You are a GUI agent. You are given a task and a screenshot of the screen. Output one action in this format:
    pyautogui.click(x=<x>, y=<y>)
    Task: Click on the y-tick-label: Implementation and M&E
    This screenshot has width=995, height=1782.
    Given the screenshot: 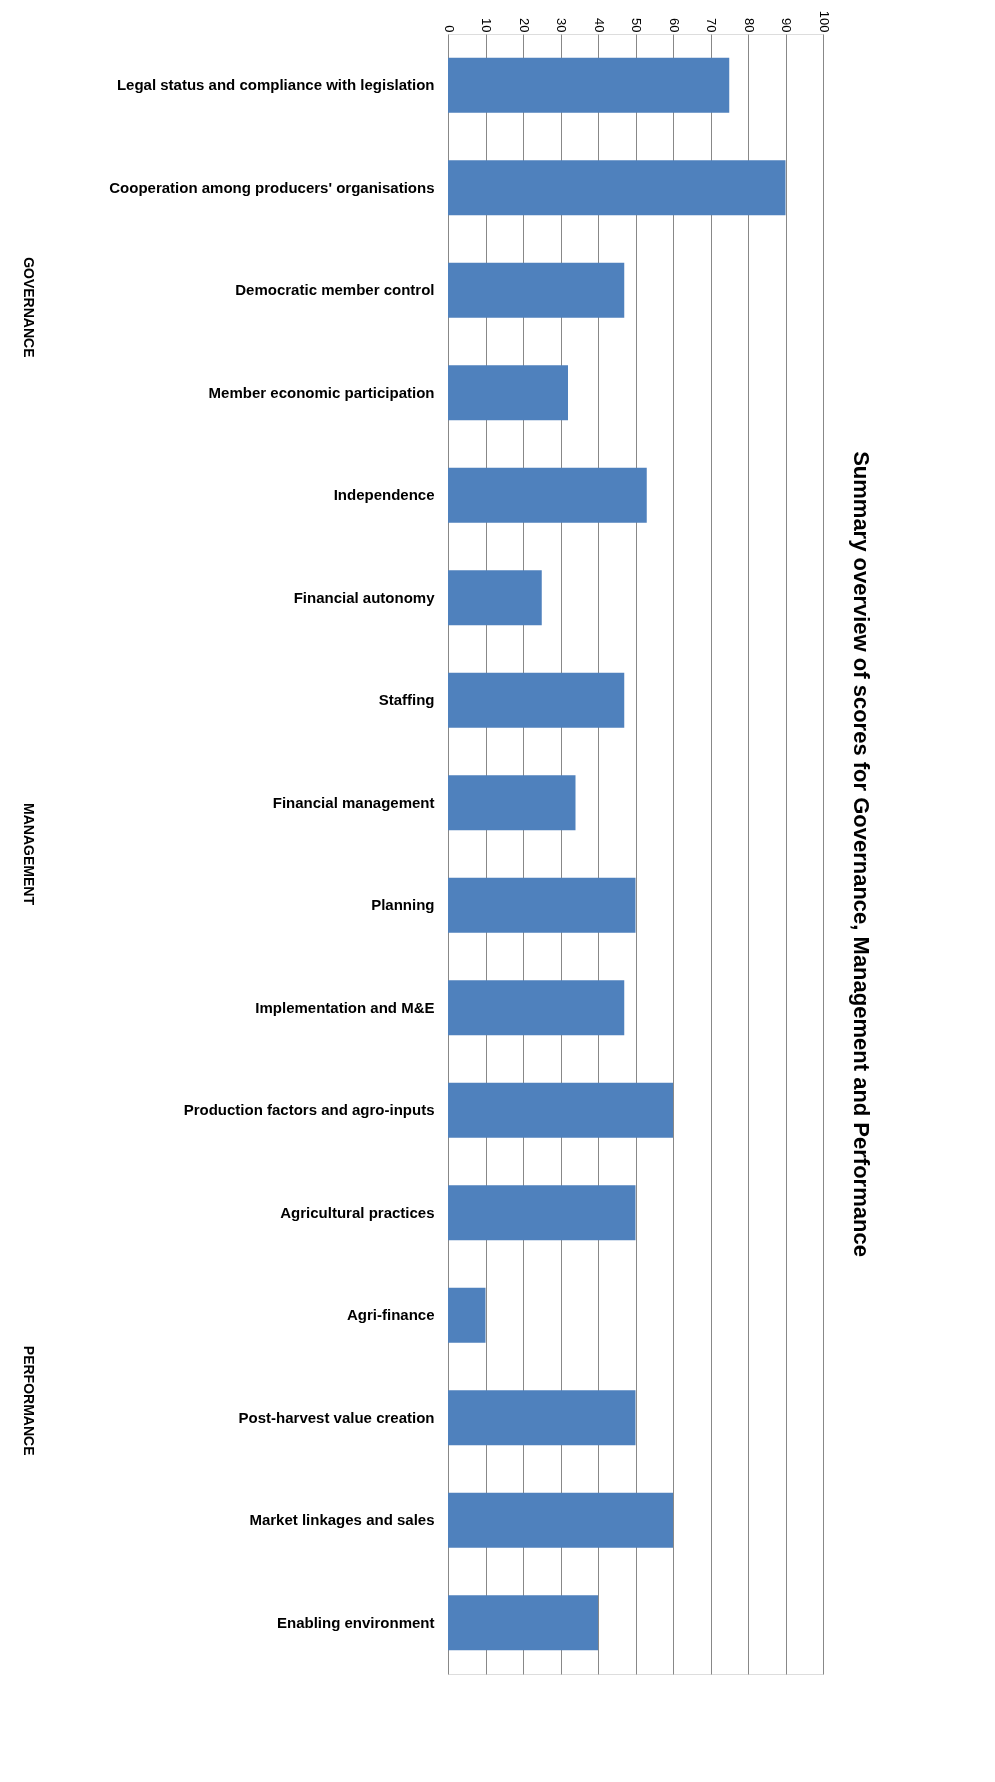 What is the action you would take?
    pyautogui.click(x=345, y=1007)
    